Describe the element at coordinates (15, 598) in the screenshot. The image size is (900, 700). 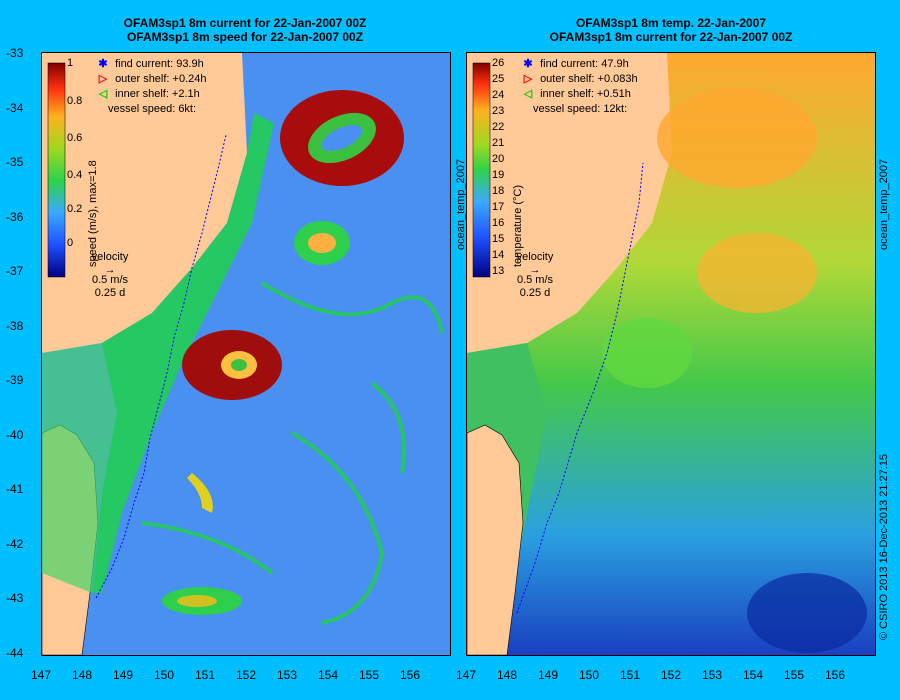
I see `y-tick: -43` at that location.